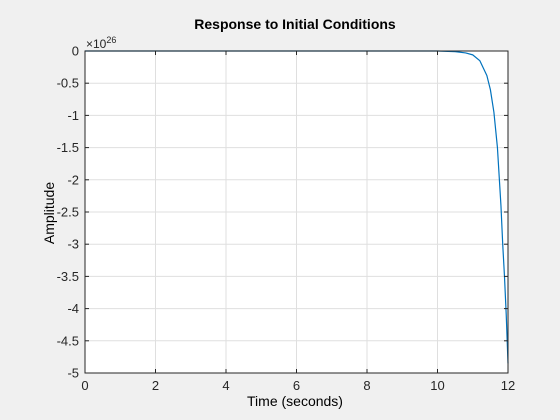 The image size is (560, 420). What do you see at coordinates (68, 147) in the screenshot?
I see `y-tick-label: -1.5` at bounding box center [68, 147].